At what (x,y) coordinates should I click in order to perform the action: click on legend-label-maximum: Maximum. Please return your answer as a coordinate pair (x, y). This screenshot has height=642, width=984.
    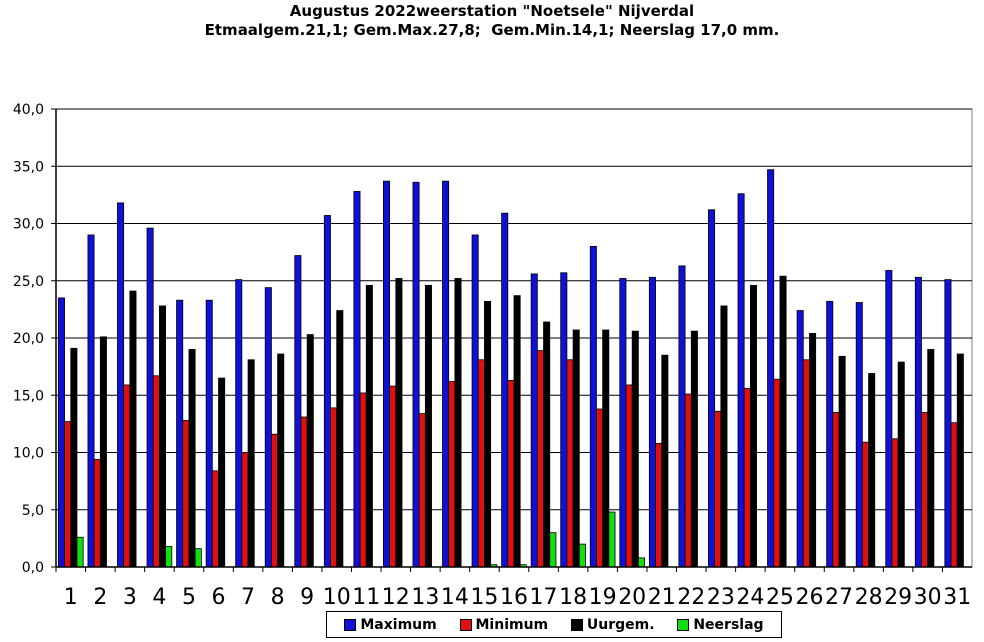
    Looking at the image, I should click on (398, 624).